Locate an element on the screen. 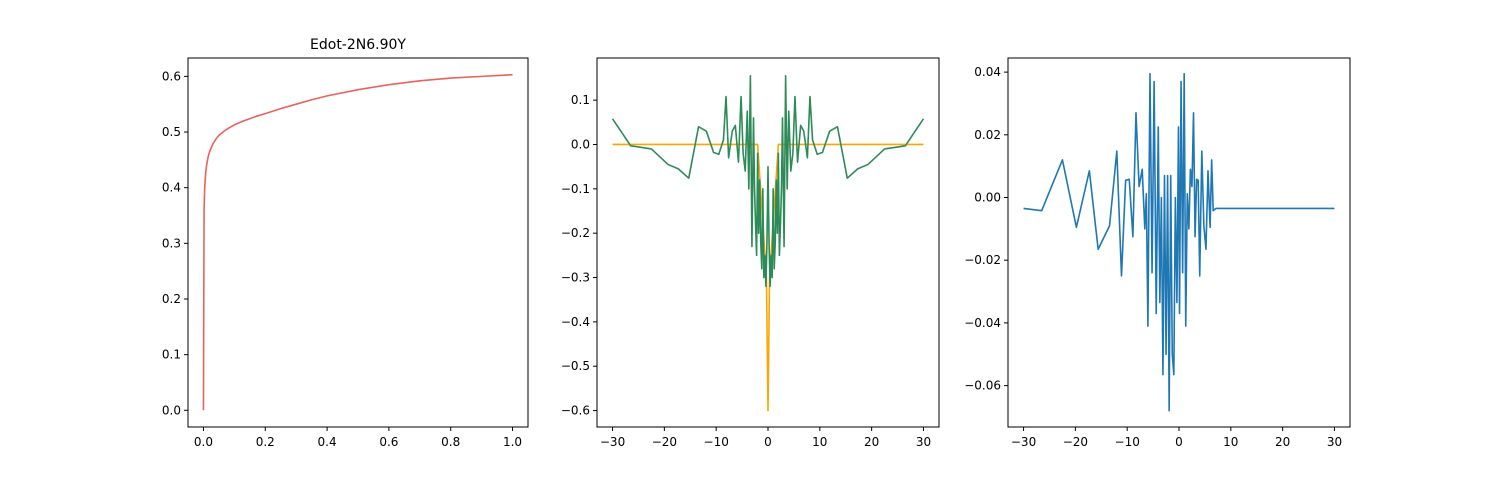 This screenshot has width=1500, height=480. axes-2-ytick-label: −0.4 is located at coordinates (575, 322).